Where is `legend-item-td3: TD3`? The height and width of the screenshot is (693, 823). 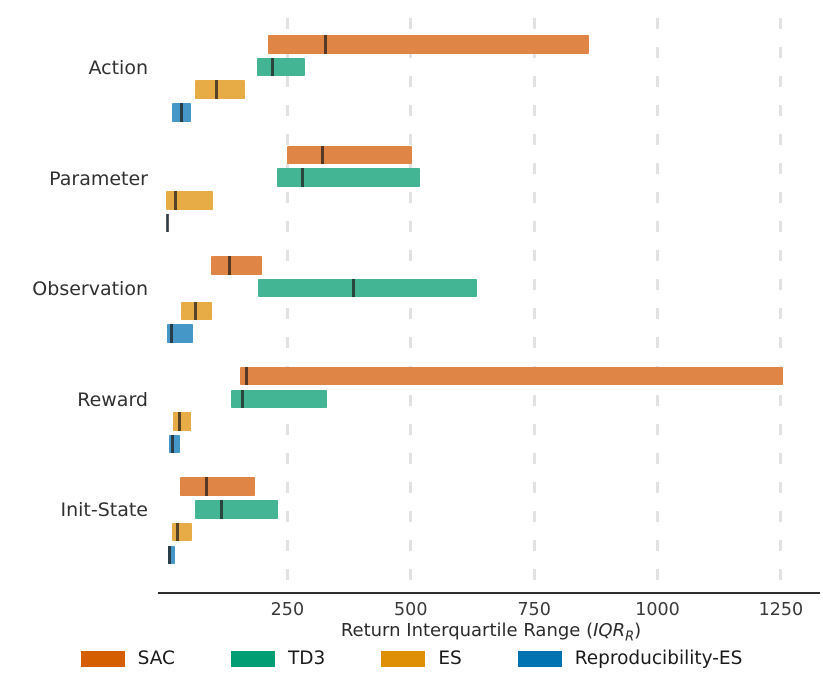
legend-item-td3: TD3 is located at coordinates (278, 658).